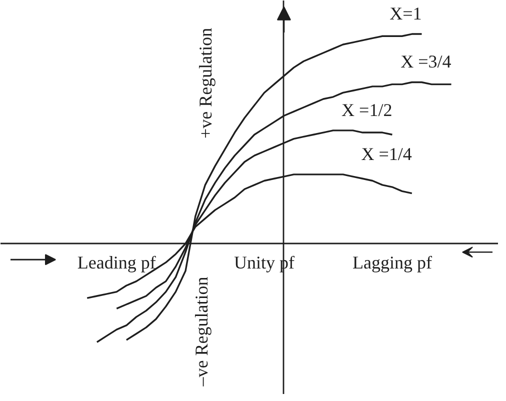  Describe the element at coordinates (406, 13) in the screenshot. I see `series-label: X=1` at that location.